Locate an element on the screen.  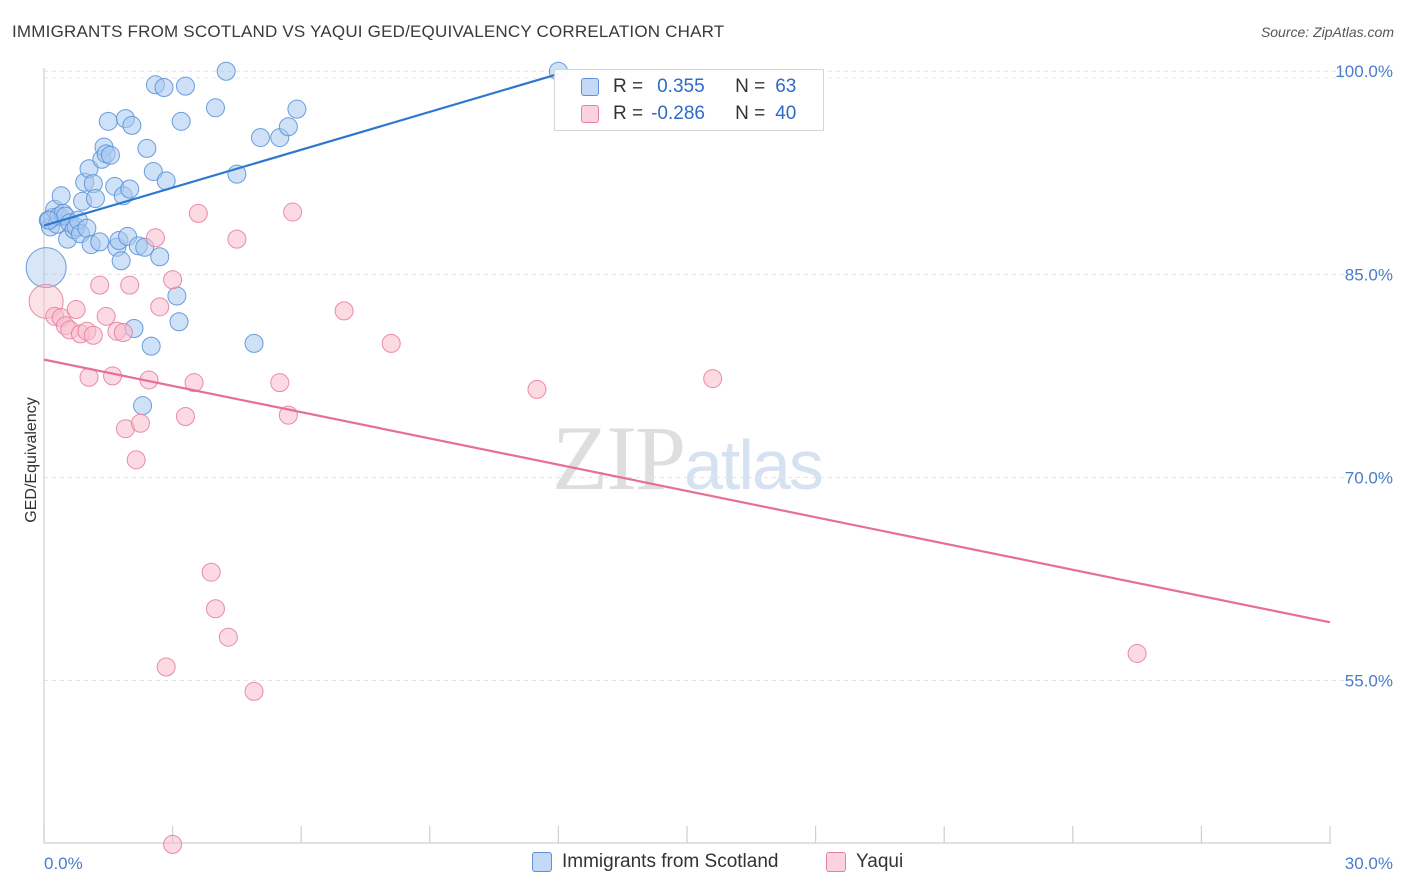
r-value: 0.355 is located at coordinates (681, 86).